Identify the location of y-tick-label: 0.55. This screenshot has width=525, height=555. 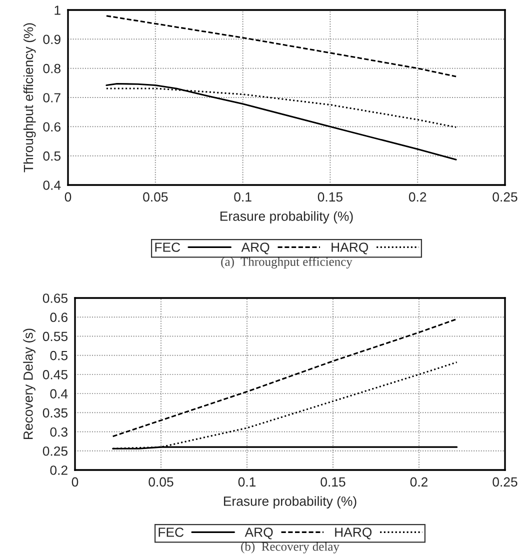
(55, 337).